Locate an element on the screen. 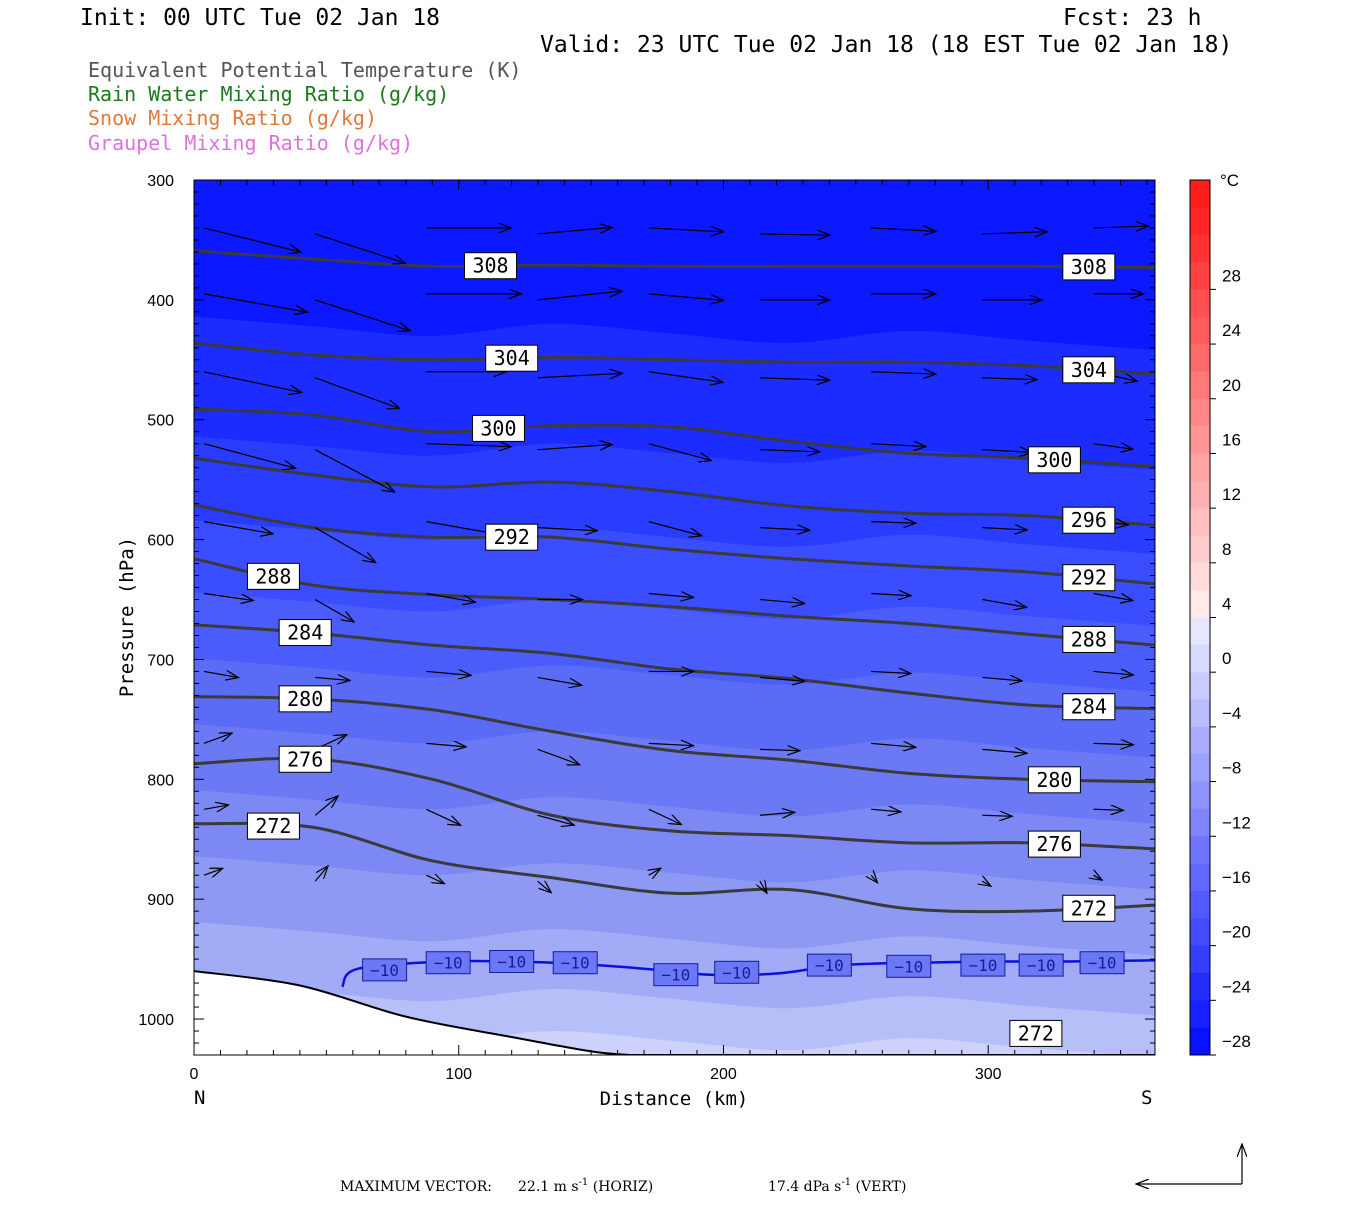  colorbar-label: −8 is located at coordinates (1231, 768).